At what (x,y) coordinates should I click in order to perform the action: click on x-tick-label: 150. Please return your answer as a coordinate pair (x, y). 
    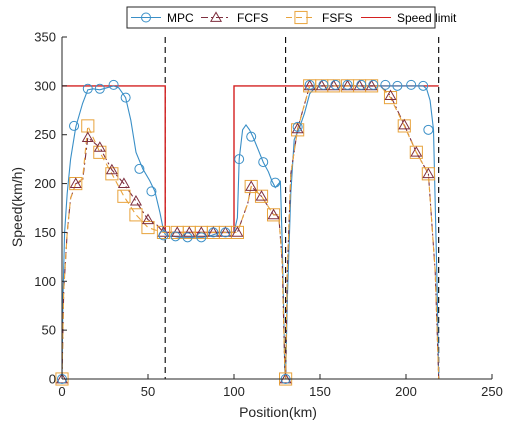
    Looking at the image, I should click on (320, 391).